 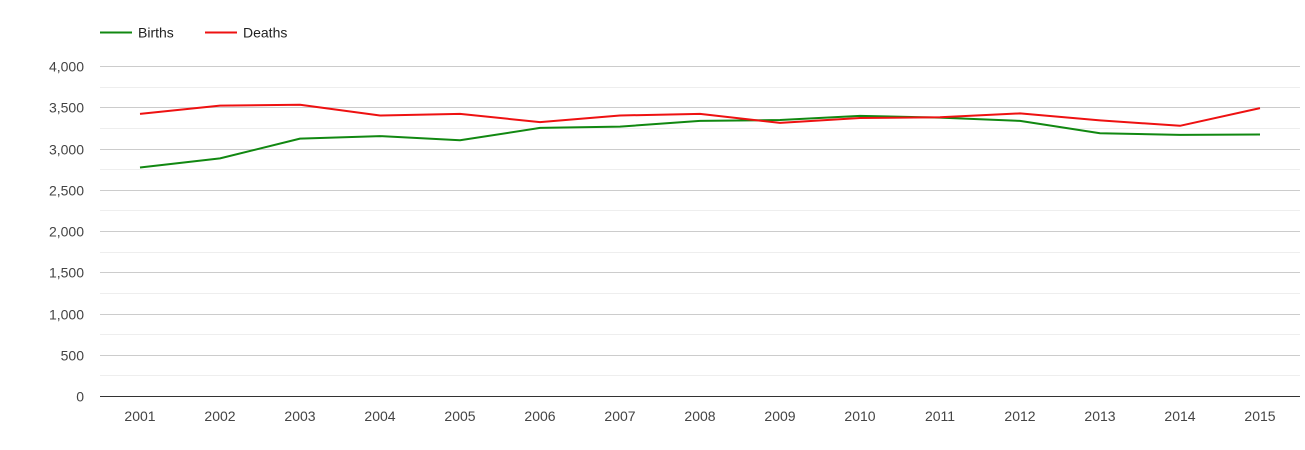 I want to click on x-tick-label: 2015, so click(x=1259, y=416).